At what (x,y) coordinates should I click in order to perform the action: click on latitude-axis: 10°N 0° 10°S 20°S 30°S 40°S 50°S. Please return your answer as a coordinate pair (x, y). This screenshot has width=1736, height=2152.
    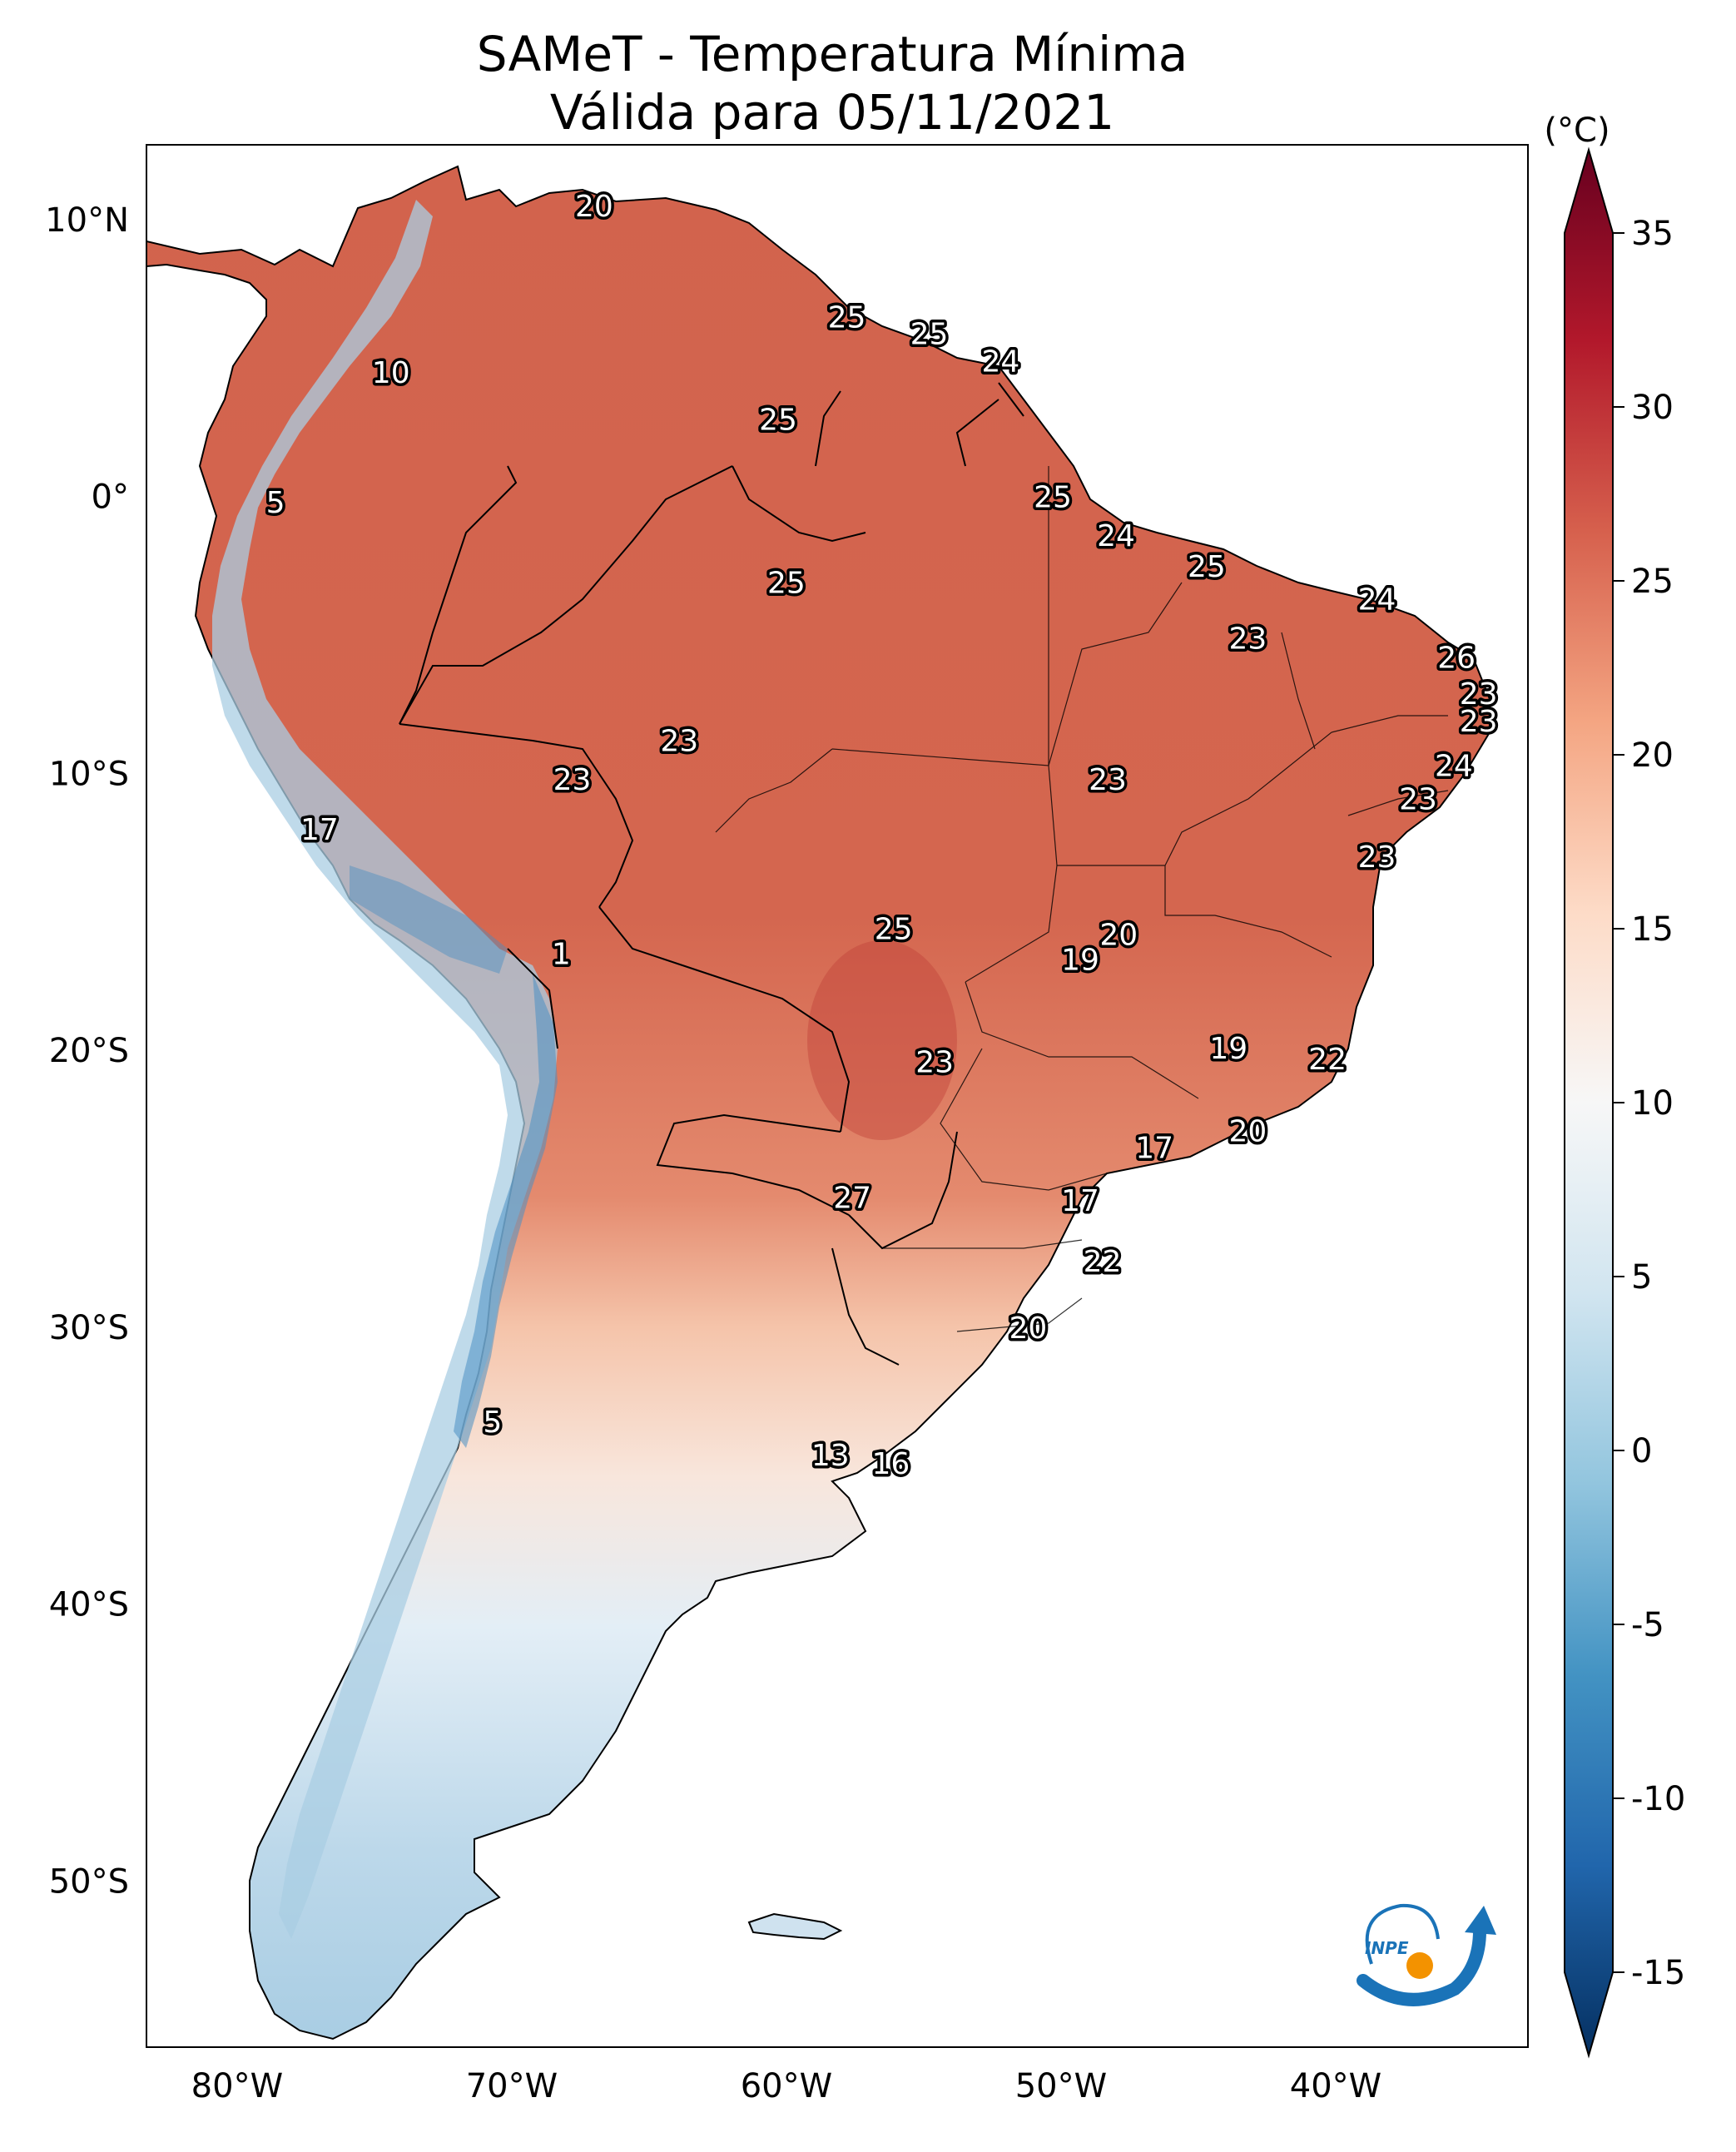
    Looking at the image, I should click on (87, 1051).